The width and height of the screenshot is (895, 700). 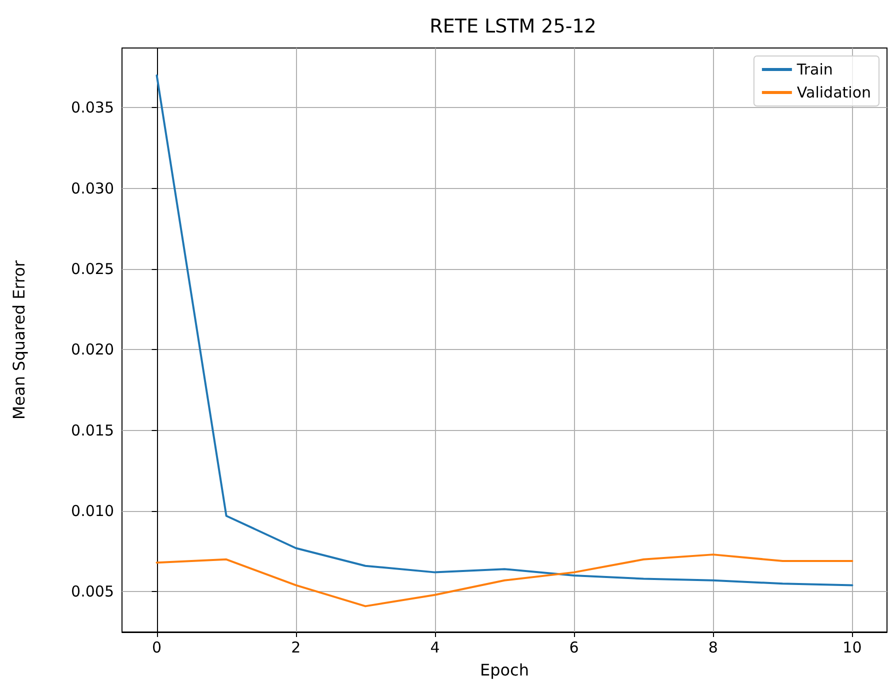 I want to click on y-tick-label: 0.020, so click(x=92, y=349).